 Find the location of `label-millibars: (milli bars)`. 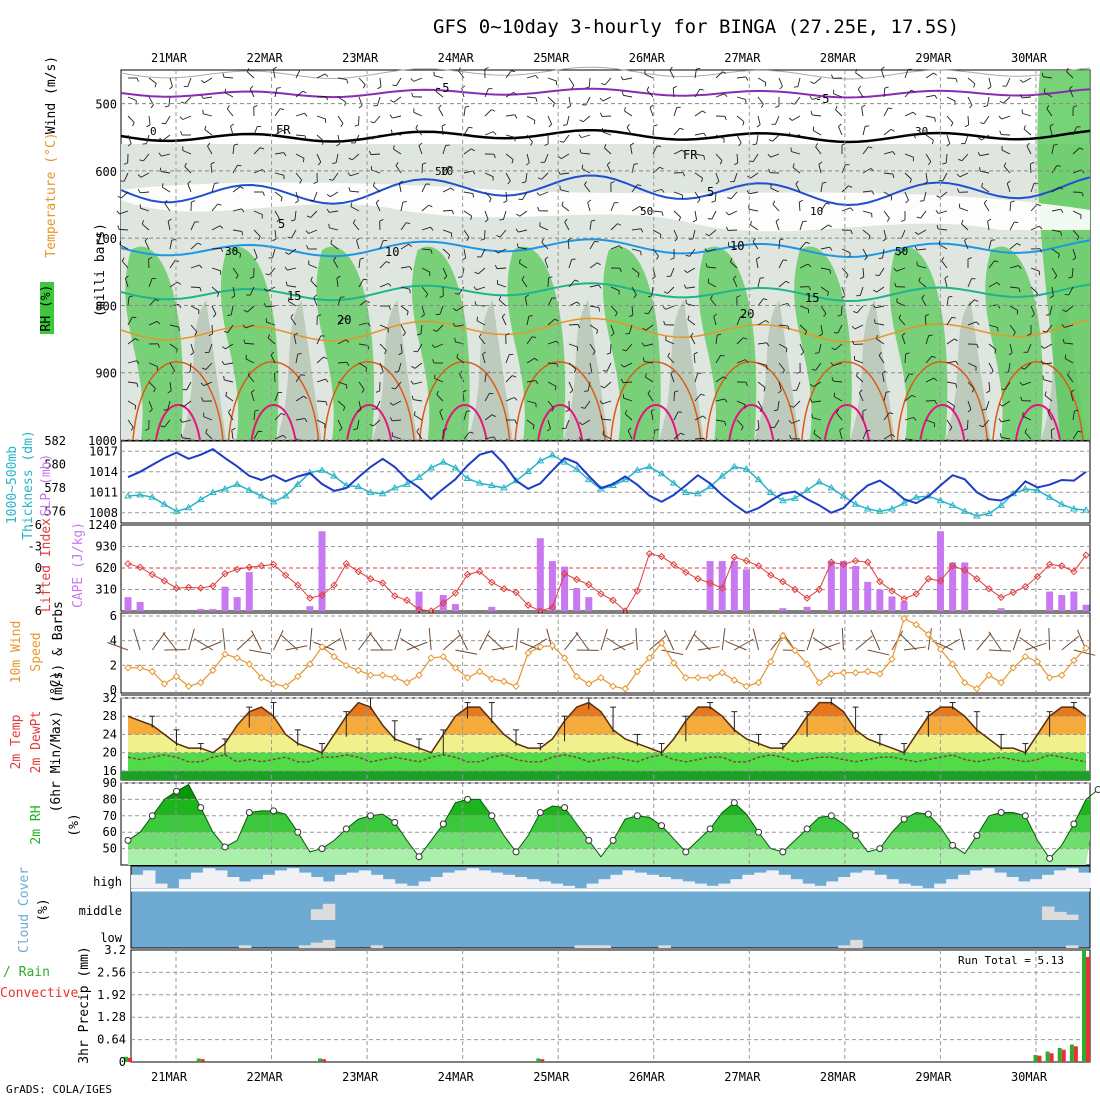

label-millibars: (milli bars) is located at coordinates (100, 270).